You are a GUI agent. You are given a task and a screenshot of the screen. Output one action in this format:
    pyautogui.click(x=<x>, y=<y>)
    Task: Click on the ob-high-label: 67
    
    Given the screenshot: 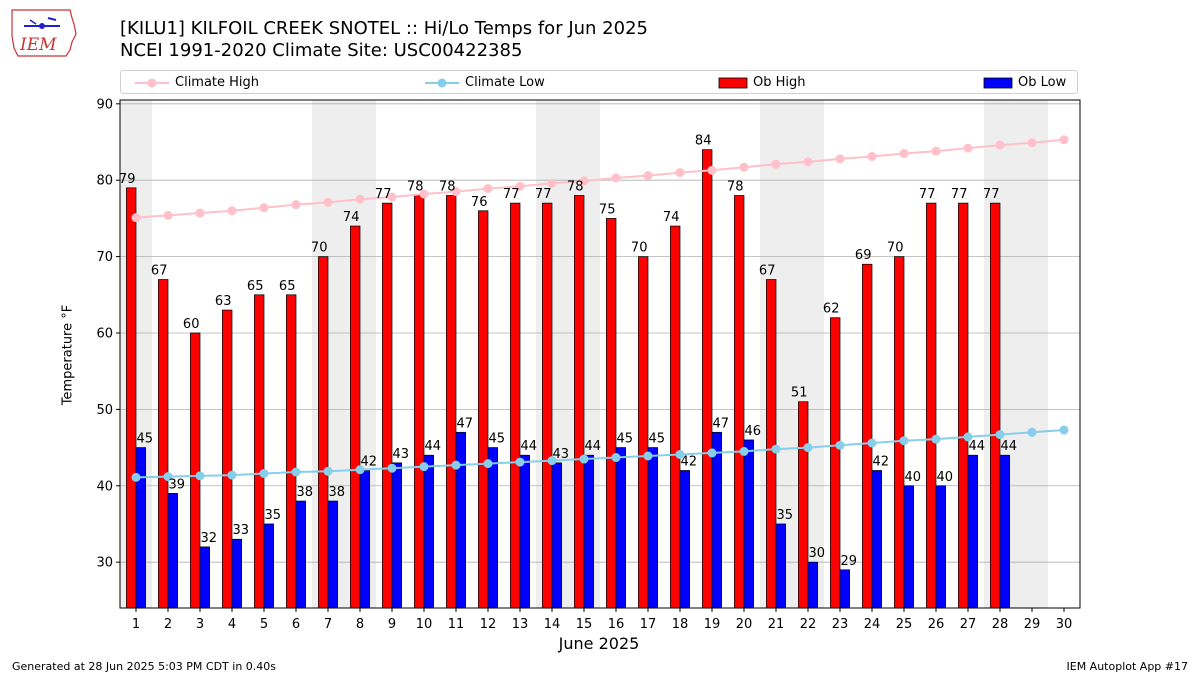 What is the action you would take?
    pyautogui.click(x=767, y=271)
    